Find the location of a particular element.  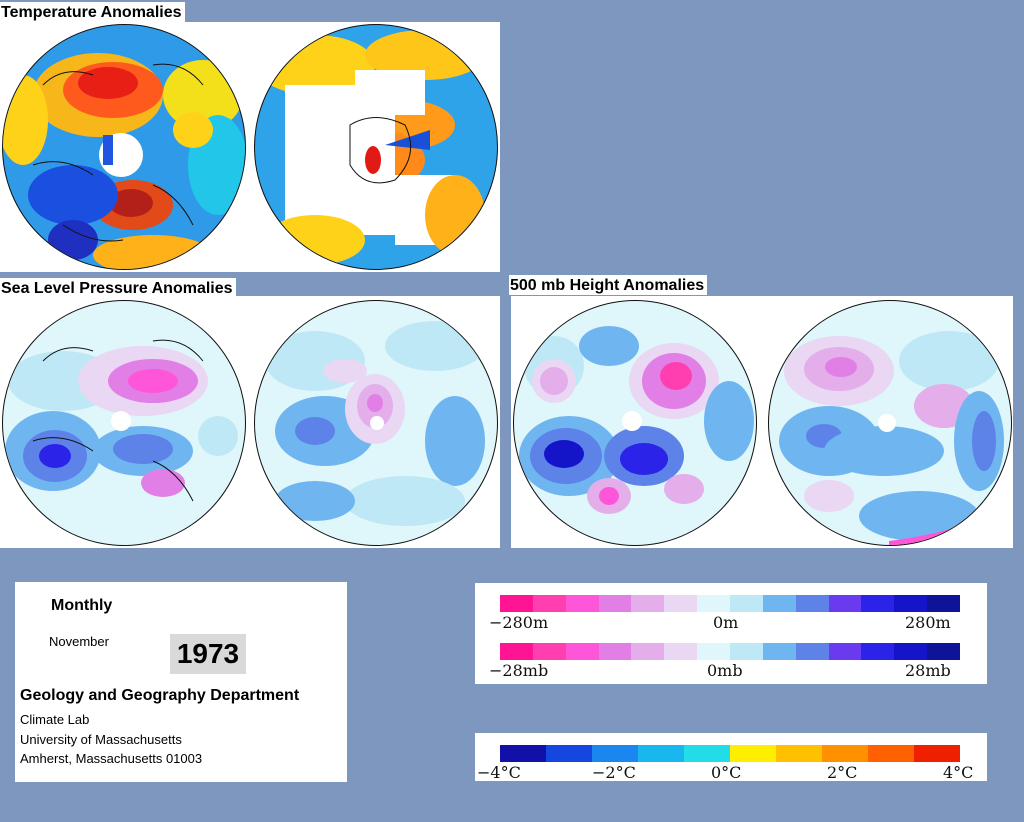

temperature-tick-1: −4°C is located at coordinates (499, 772).